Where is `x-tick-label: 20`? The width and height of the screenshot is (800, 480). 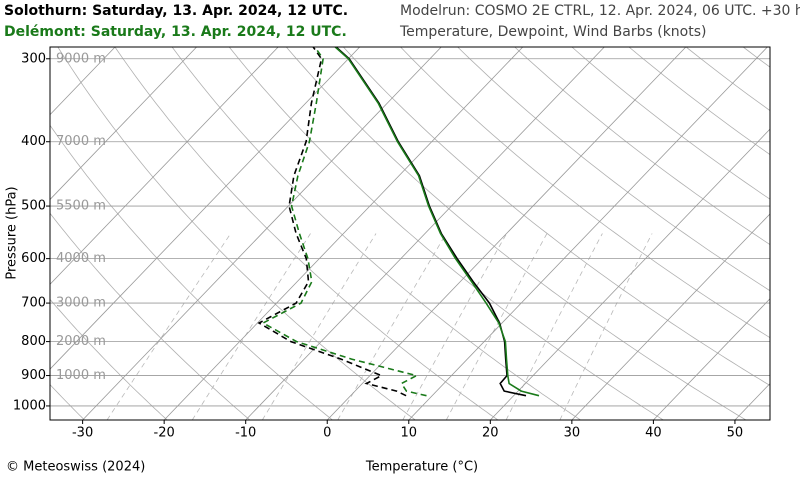 x-tick-label: 20 is located at coordinates (490, 433).